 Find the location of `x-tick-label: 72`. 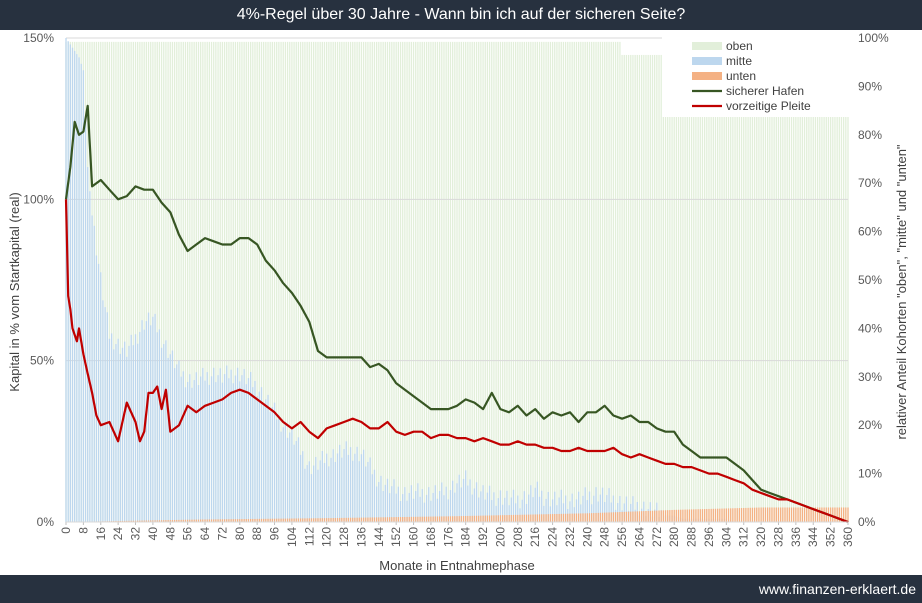

x-tick-label: 72 is located at coordinates (222, 534).